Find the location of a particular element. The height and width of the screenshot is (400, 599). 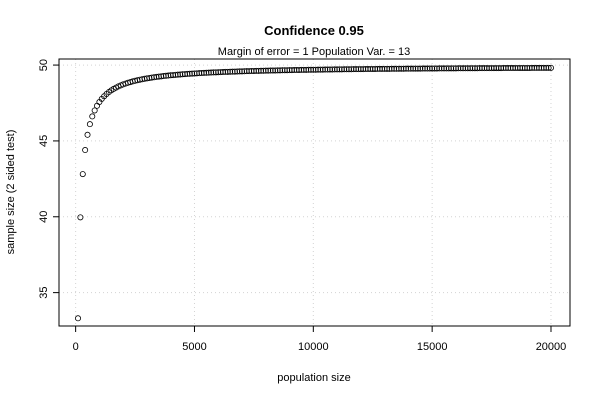

y-tick-label: 35 is located at coordinates (44, 293).